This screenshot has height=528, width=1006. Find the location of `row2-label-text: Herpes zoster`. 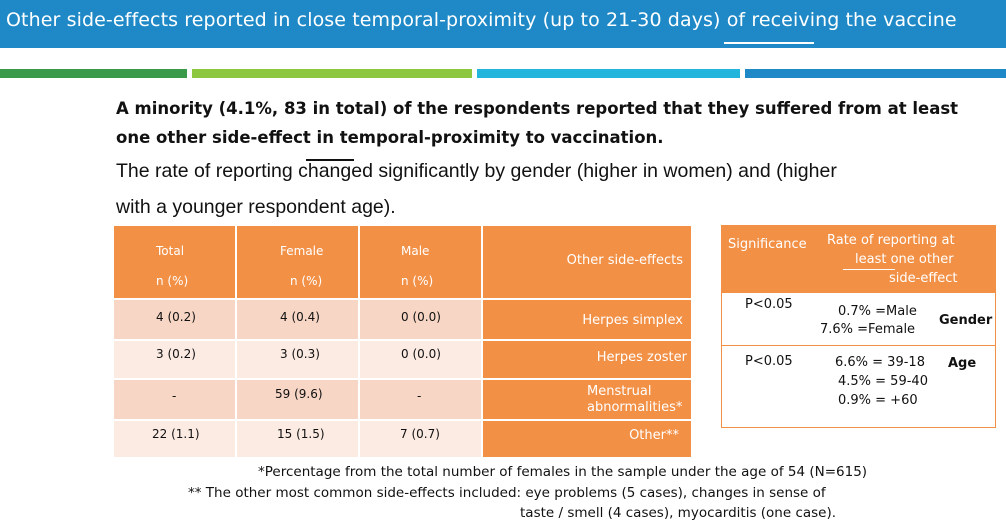

row2-label-text: Herpes zoster is located at coordinates (641, 357).